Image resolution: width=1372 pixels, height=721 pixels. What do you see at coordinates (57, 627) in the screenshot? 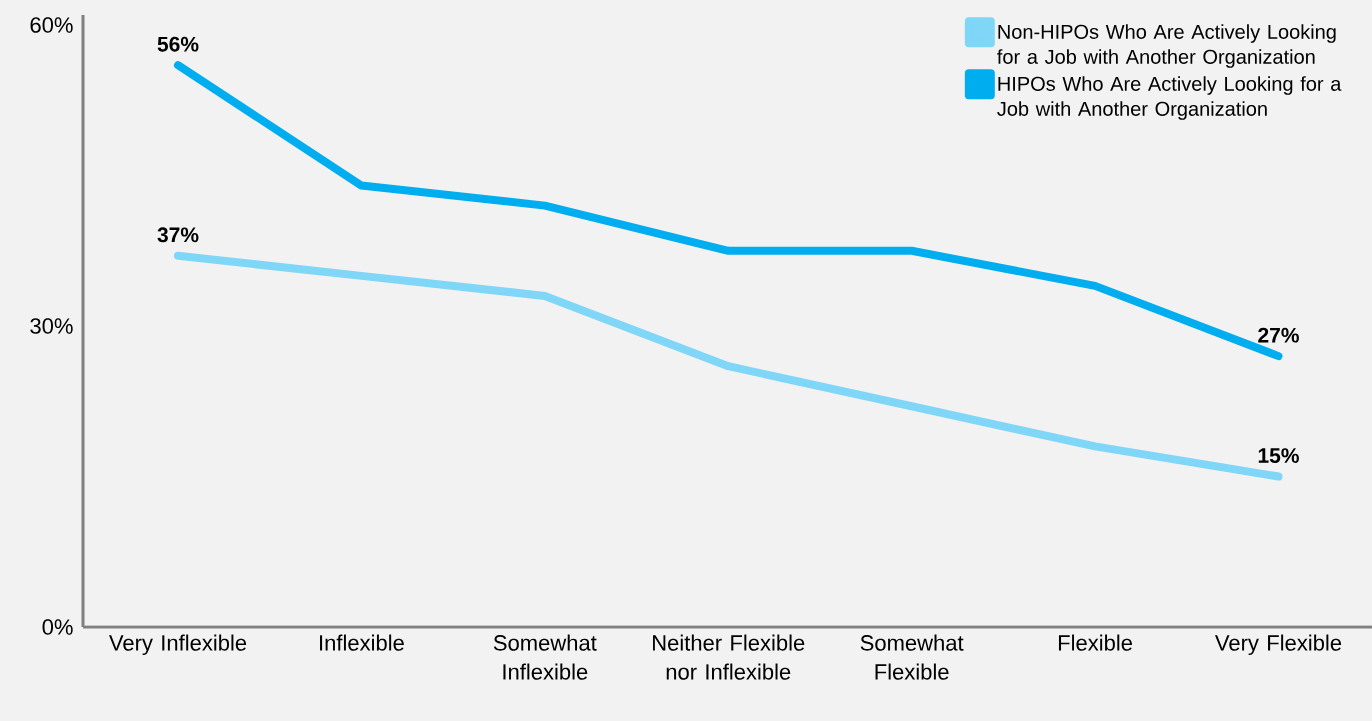
I see `y-tick-label: 0%` at bounding box center [57, 627].